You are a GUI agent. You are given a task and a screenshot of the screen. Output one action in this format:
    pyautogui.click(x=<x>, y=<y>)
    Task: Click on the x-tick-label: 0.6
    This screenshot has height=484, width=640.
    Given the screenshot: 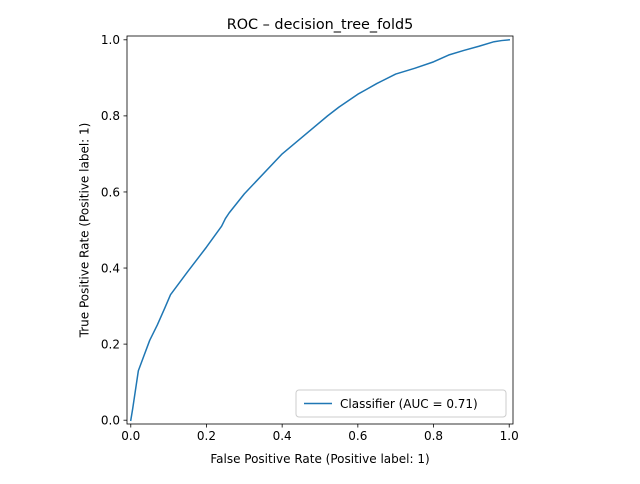 What is the action you would take?
    pyautogui.click(x=357, y=436)
    